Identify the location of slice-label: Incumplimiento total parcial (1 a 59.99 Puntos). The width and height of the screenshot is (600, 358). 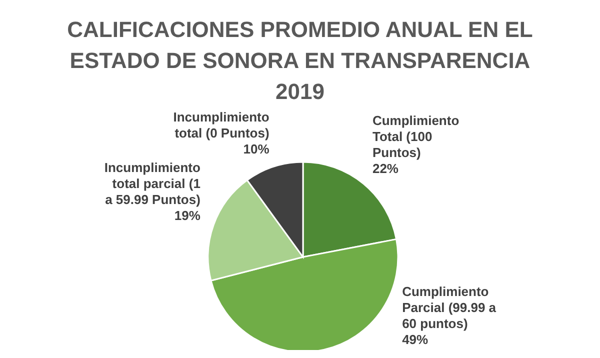
(152, 184).